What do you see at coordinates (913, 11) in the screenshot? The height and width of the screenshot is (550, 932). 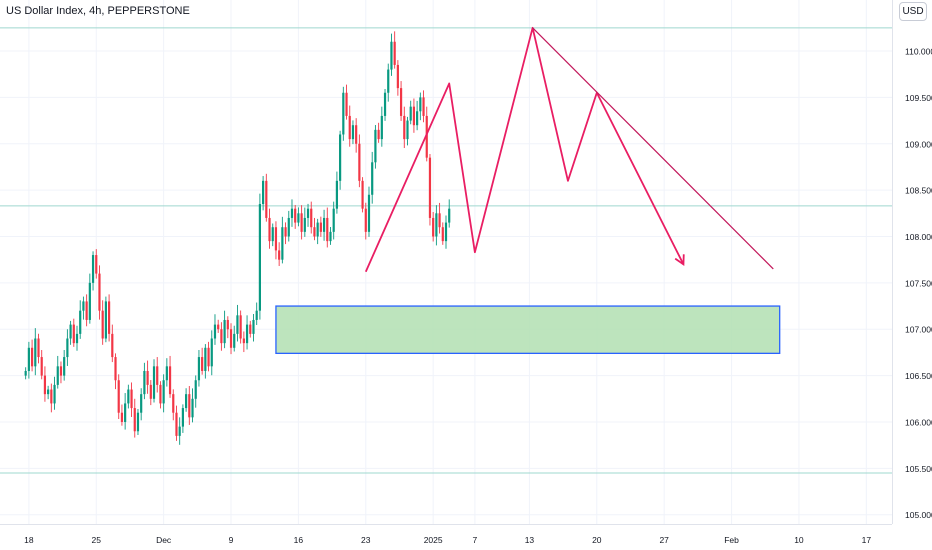 I see `currency-button: USD` at bounding box center [913, 11].